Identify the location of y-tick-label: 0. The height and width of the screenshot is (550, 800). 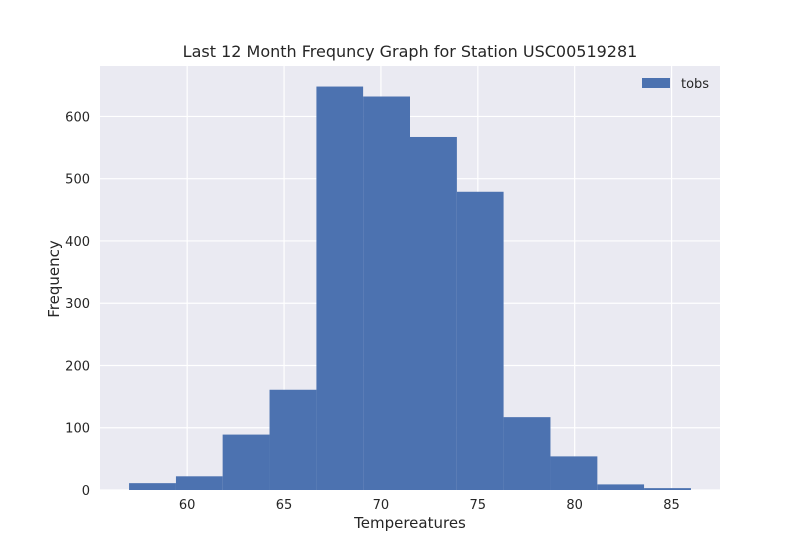
(86, 491).